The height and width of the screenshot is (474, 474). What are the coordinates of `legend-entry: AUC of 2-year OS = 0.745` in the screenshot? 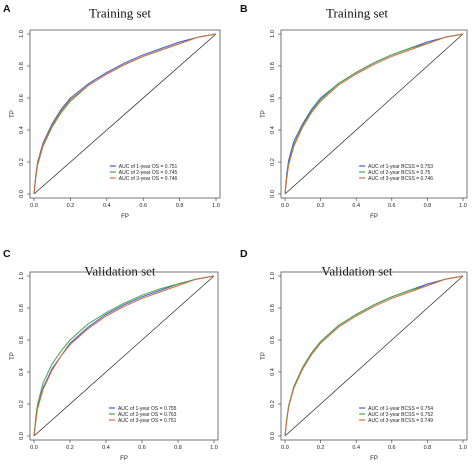 It's located at (148, 173).